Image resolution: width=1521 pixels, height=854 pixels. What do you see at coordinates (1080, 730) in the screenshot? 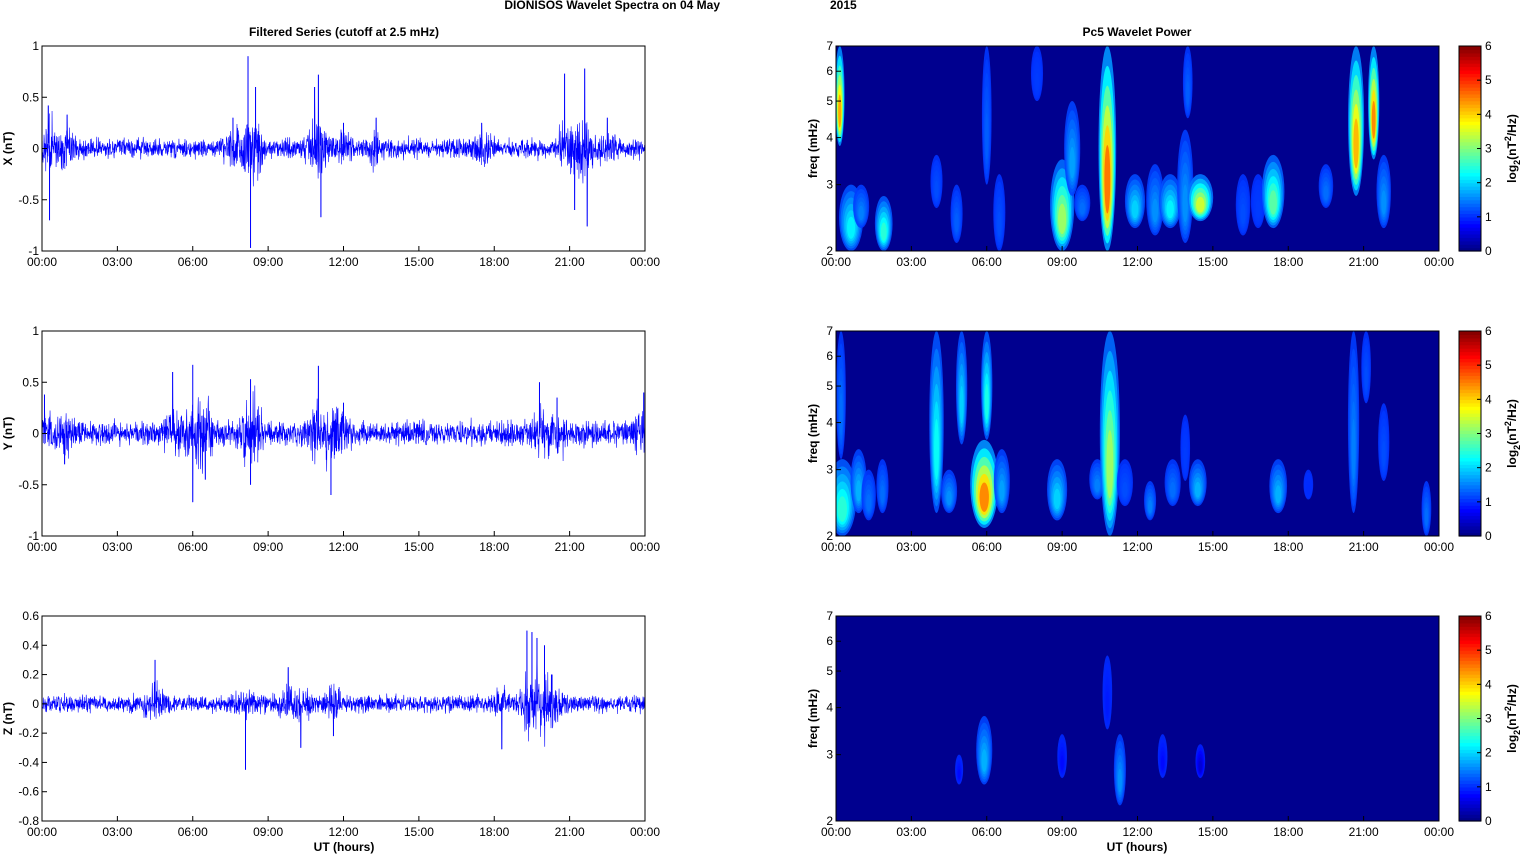
I see `heatmap-cells` at bounding box center [1080, 730].